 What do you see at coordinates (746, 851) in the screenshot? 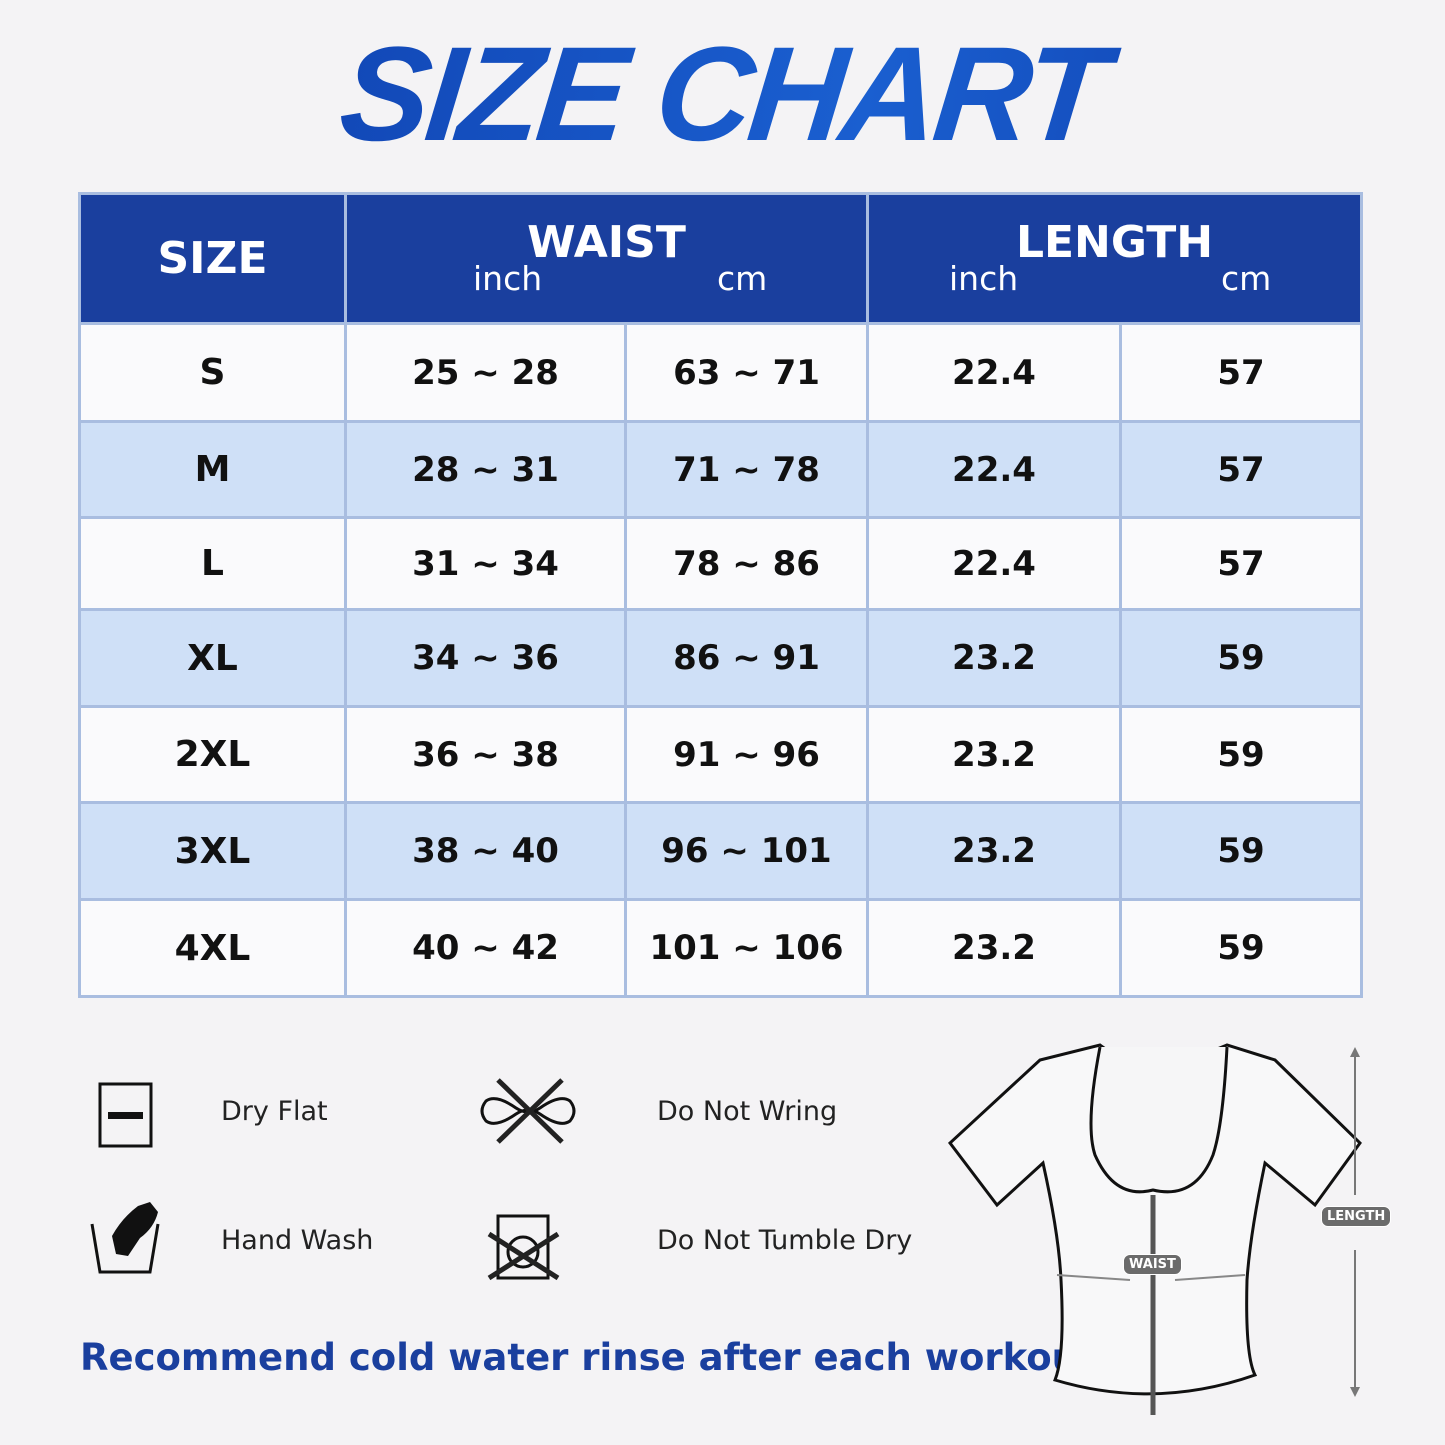
I see `cell-waist-cm: 96 ~ 101` at bounding box center [746, 851].